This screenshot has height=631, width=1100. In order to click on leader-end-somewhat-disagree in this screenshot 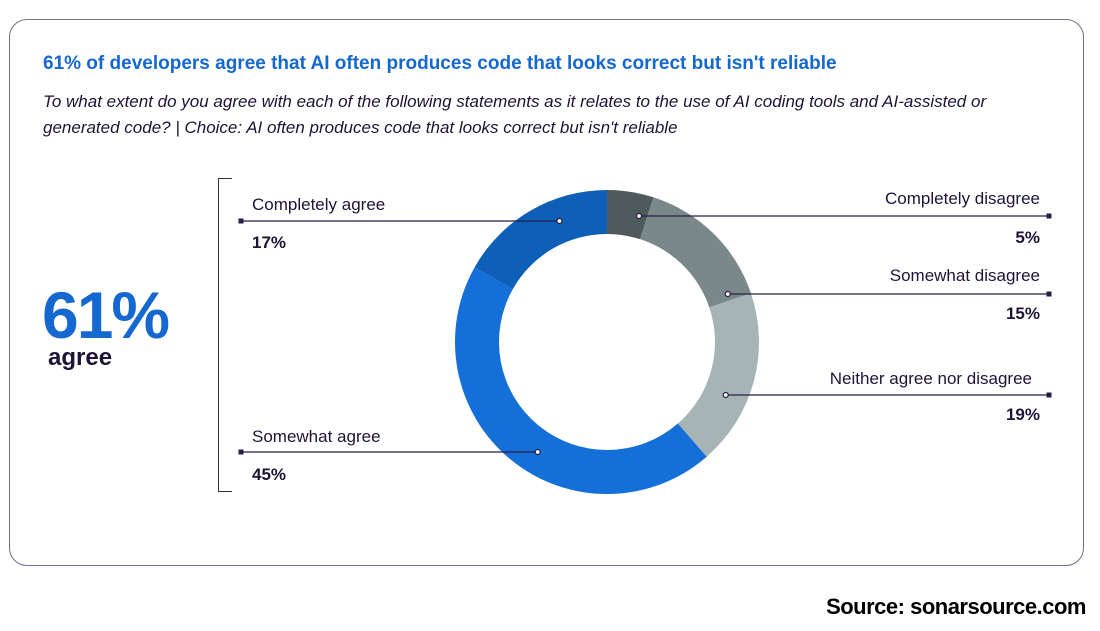, I will do `click(1049, 294)`.